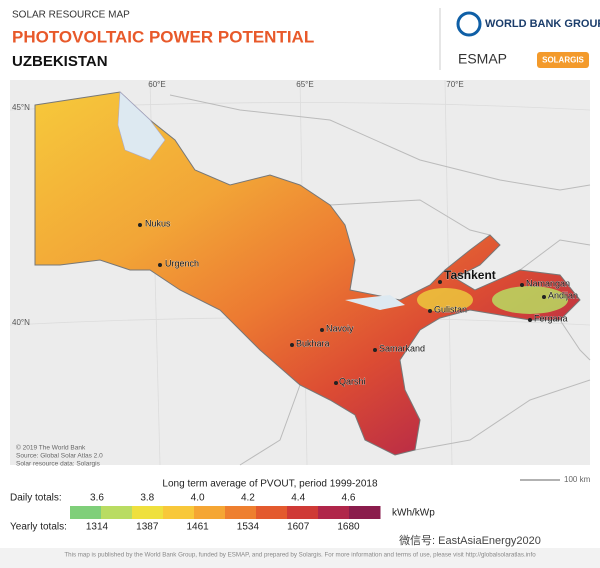  Describe the element at coordinates (21, 322) in the screenshot. I see `latitude-label: 40°N` at that location.